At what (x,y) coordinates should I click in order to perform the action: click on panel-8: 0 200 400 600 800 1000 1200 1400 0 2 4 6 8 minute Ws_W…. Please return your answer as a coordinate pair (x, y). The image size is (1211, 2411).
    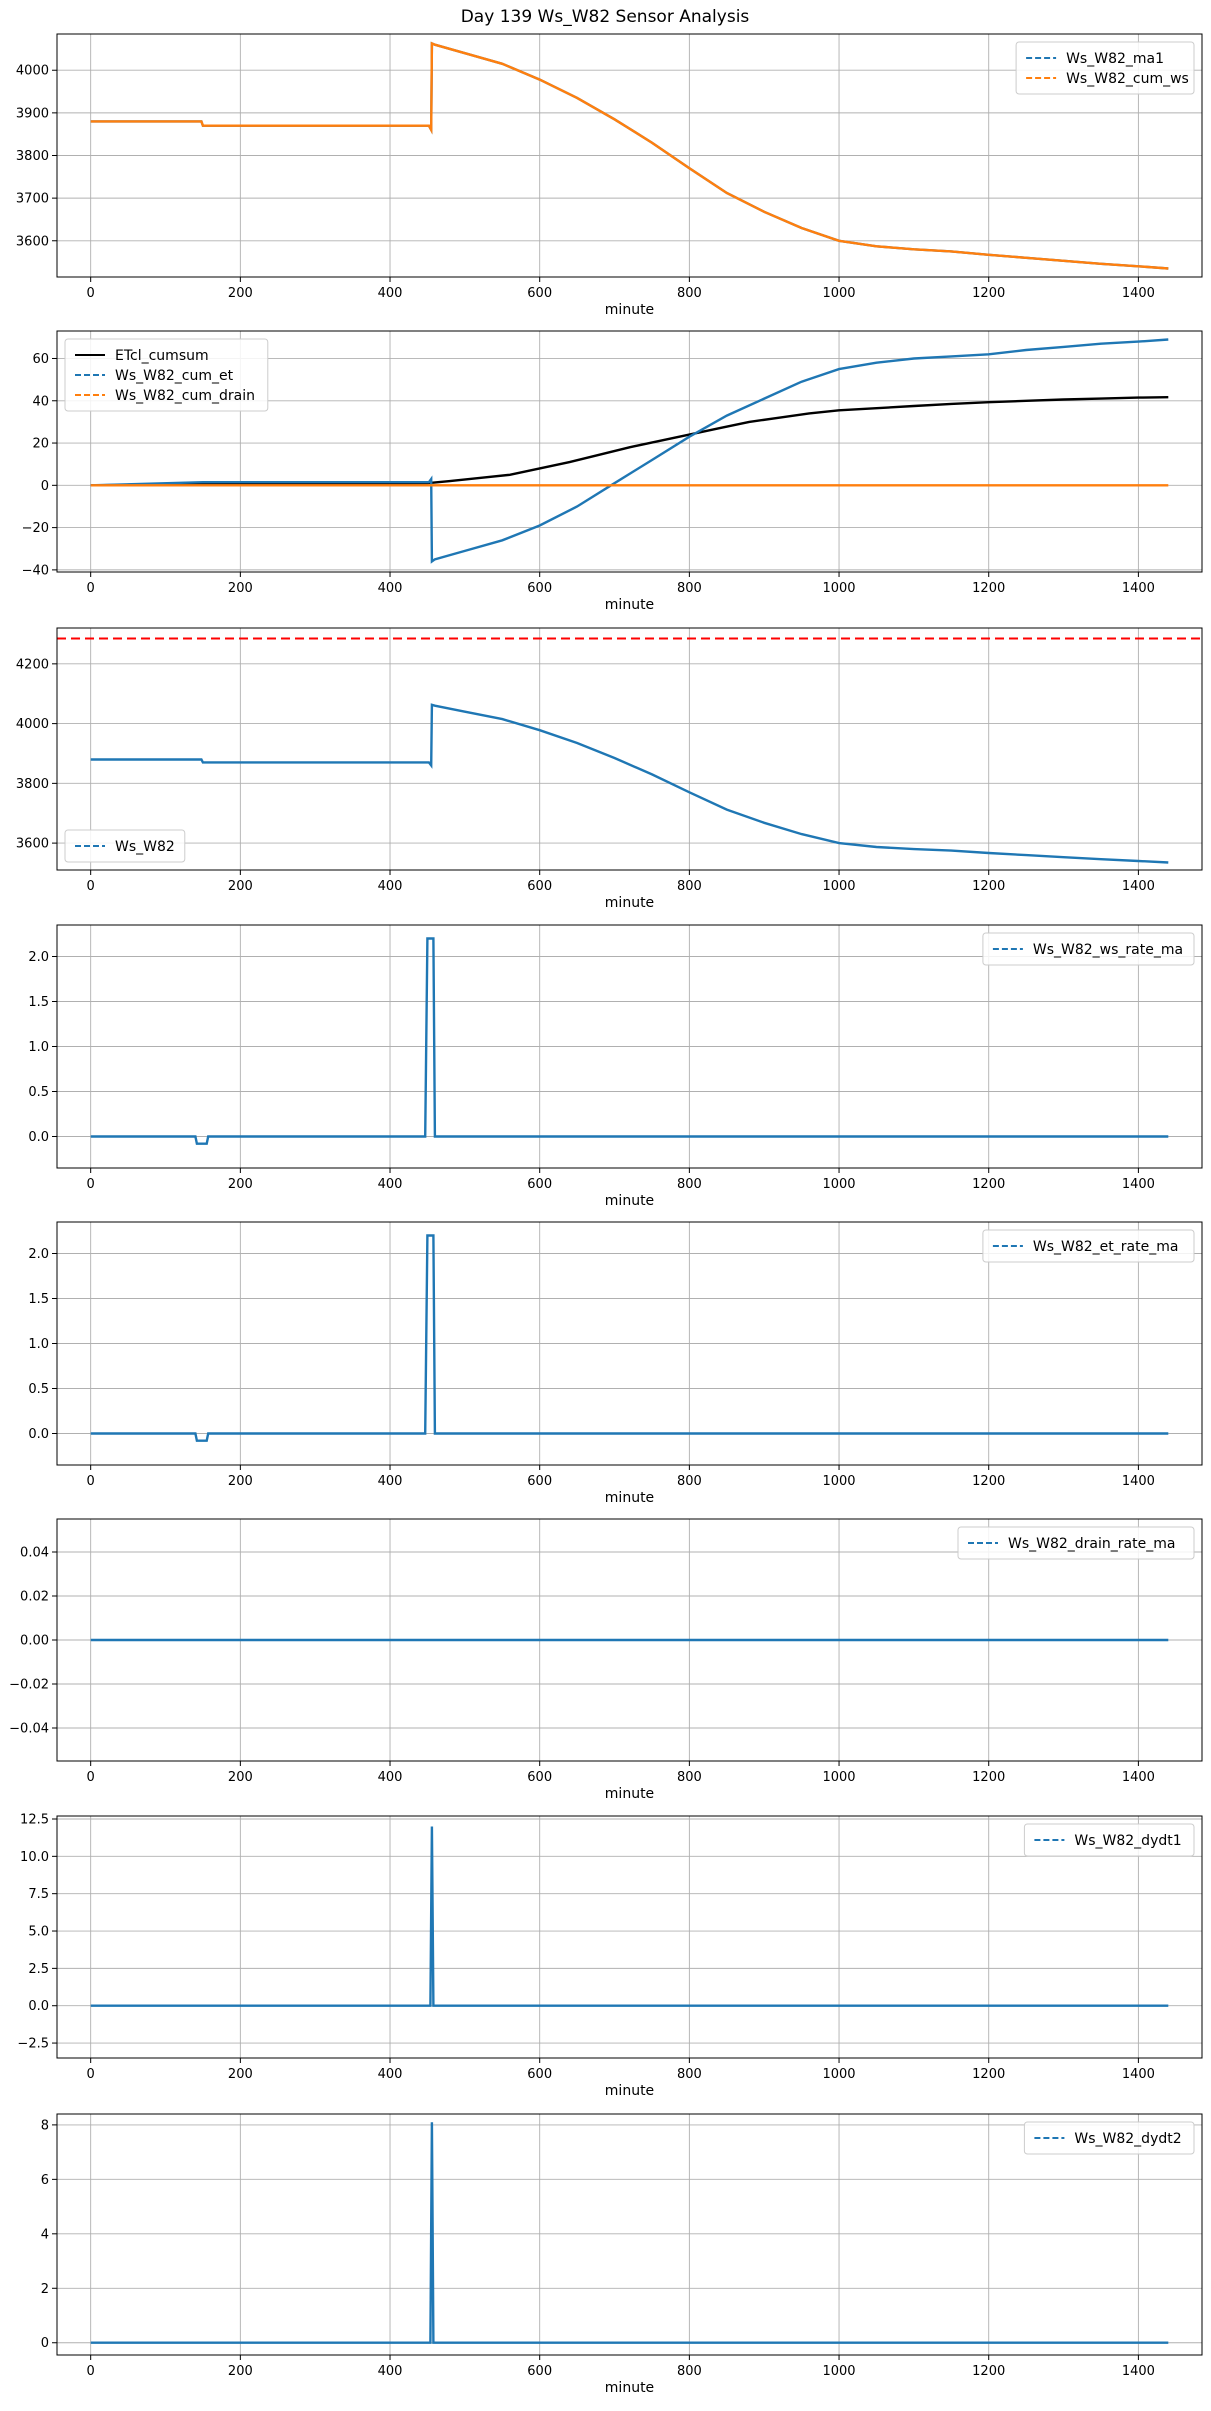
    Looking at the image, I should click on (622, 2254).